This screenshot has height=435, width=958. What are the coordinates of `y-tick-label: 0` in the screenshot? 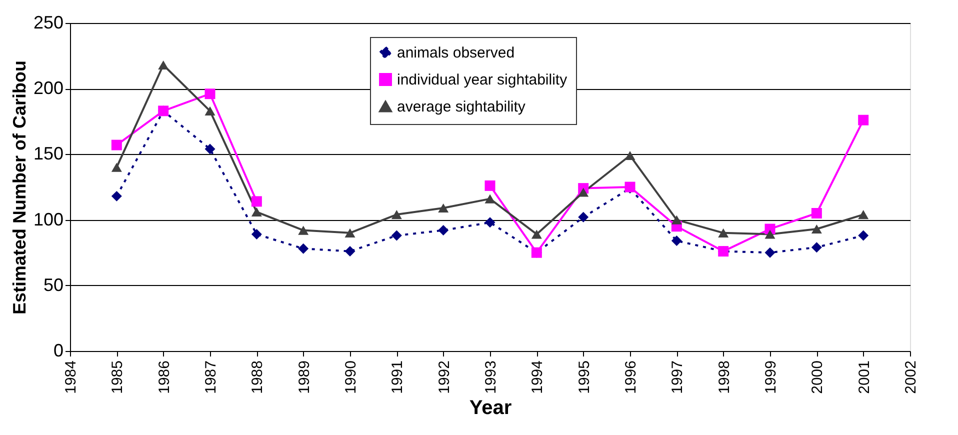 It's located at (58, 350).